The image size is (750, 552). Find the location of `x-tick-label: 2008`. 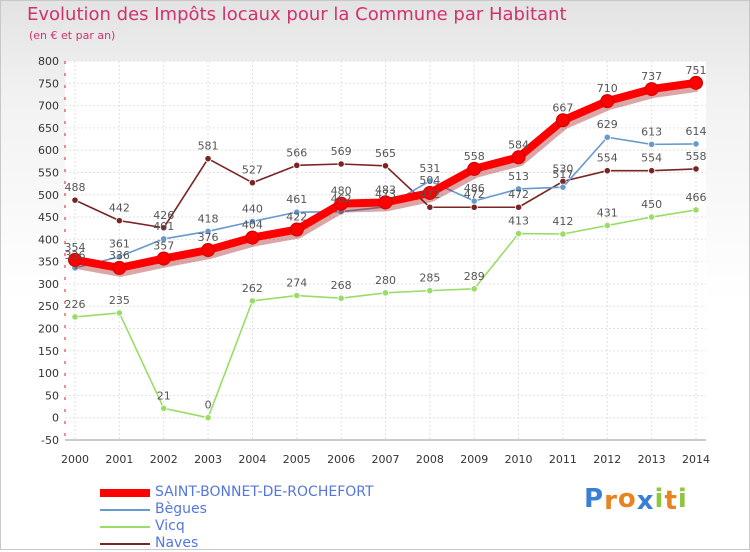

x-tick-label: 2008 is located at coordinates (430, 459).